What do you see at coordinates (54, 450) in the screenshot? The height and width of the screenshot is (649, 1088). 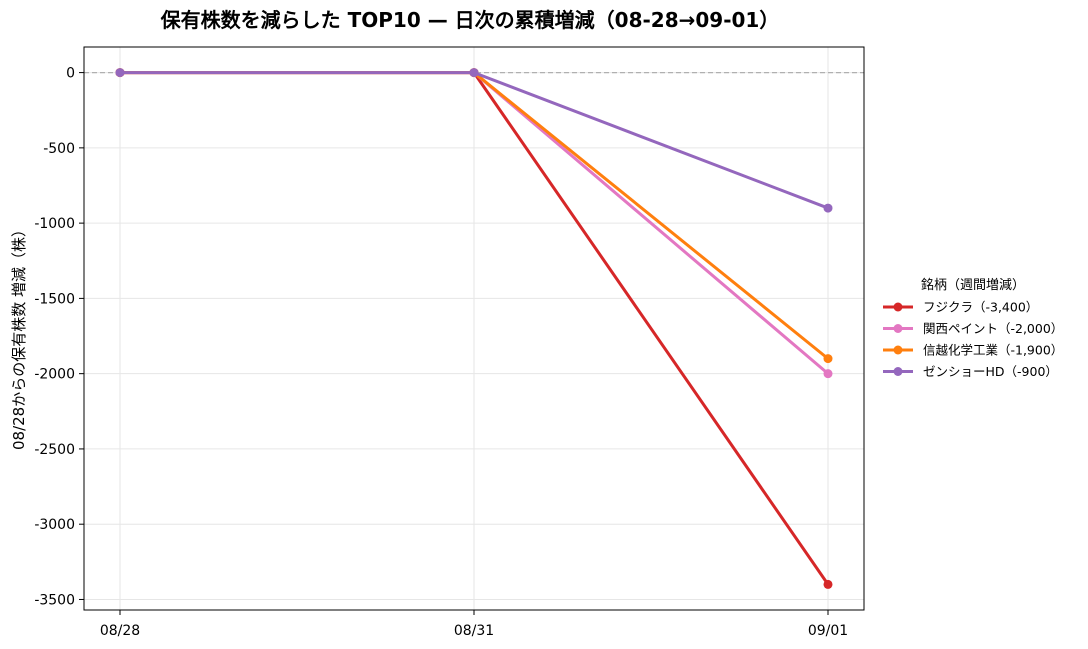 I see `y-tick-label: -2500` at bounding box center [54, 450].